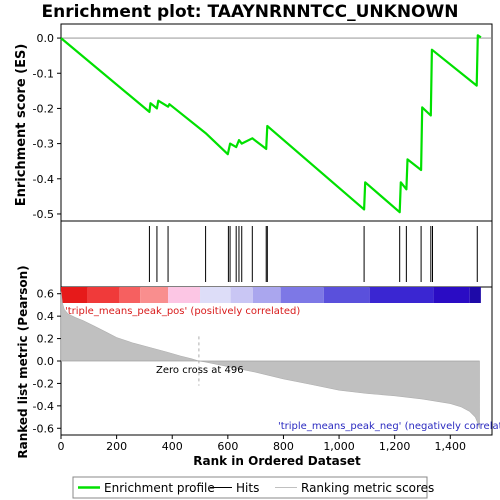 The image size is (500, 500). What do you see at coordinates (46, 339) in the screenshot?
I see `metric-tick-label-2: 0.2` at bounding box center [46, 339].